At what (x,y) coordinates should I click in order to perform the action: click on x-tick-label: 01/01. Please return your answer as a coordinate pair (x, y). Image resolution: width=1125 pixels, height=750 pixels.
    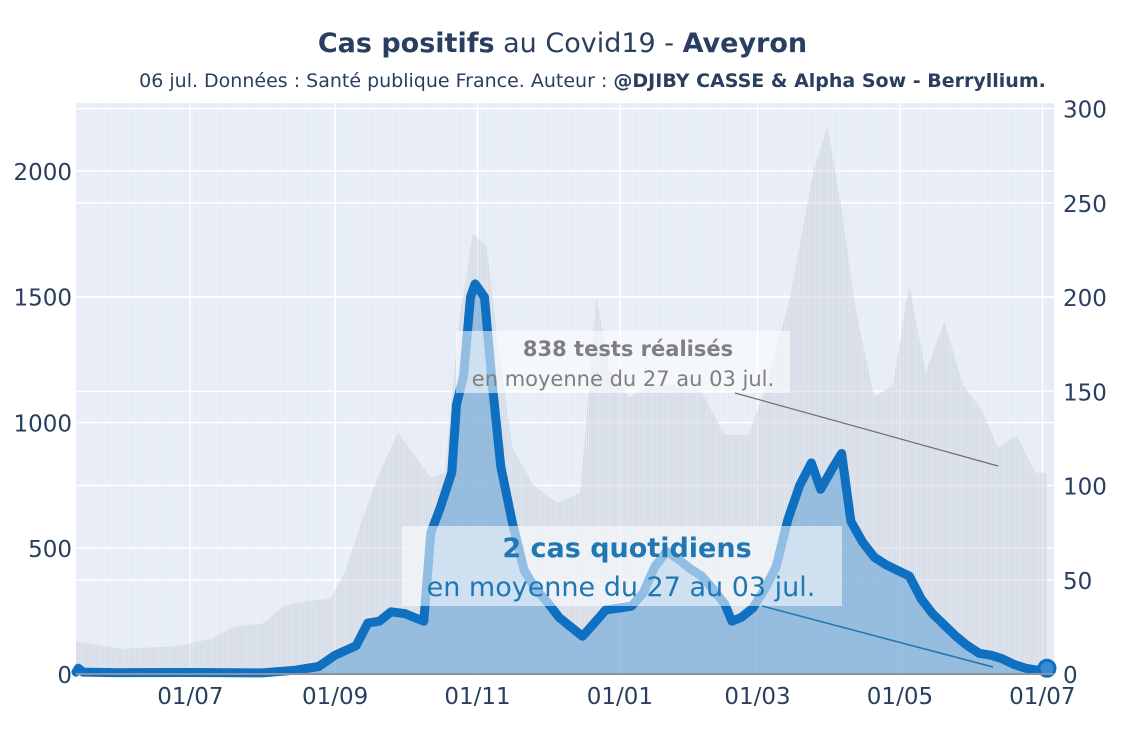
    Looking at the image, I should click on (620, 697).